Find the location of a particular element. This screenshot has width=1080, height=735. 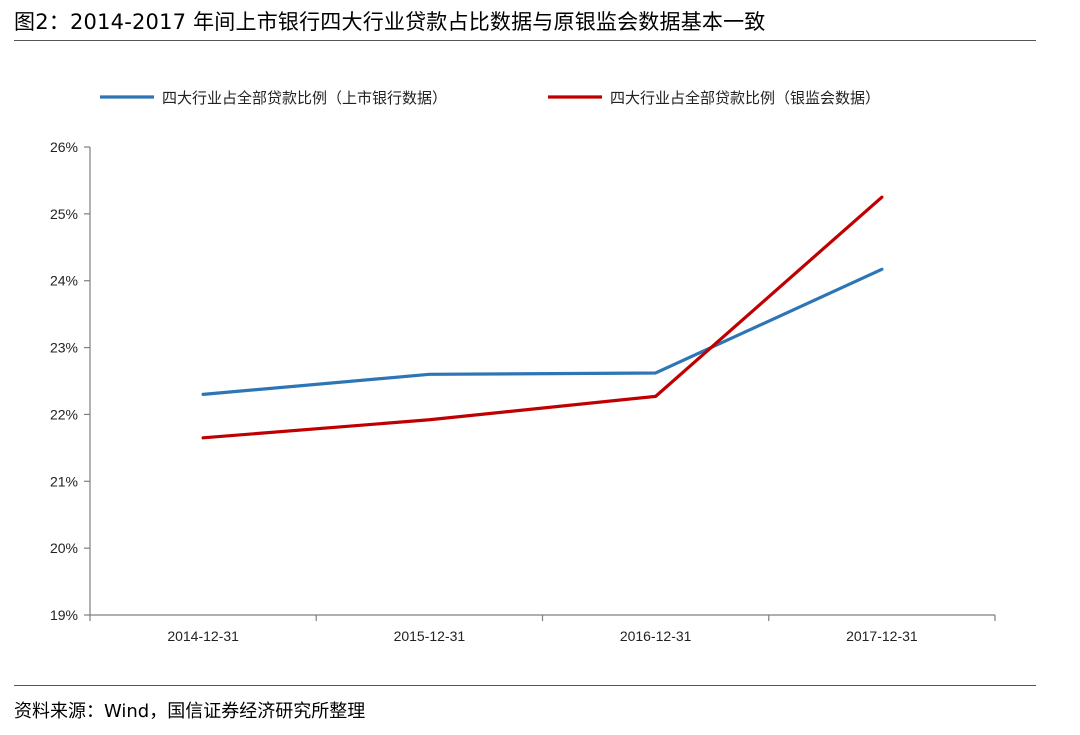

x-tick-label: 2014-12-31 is located at coordinates (203, 636).